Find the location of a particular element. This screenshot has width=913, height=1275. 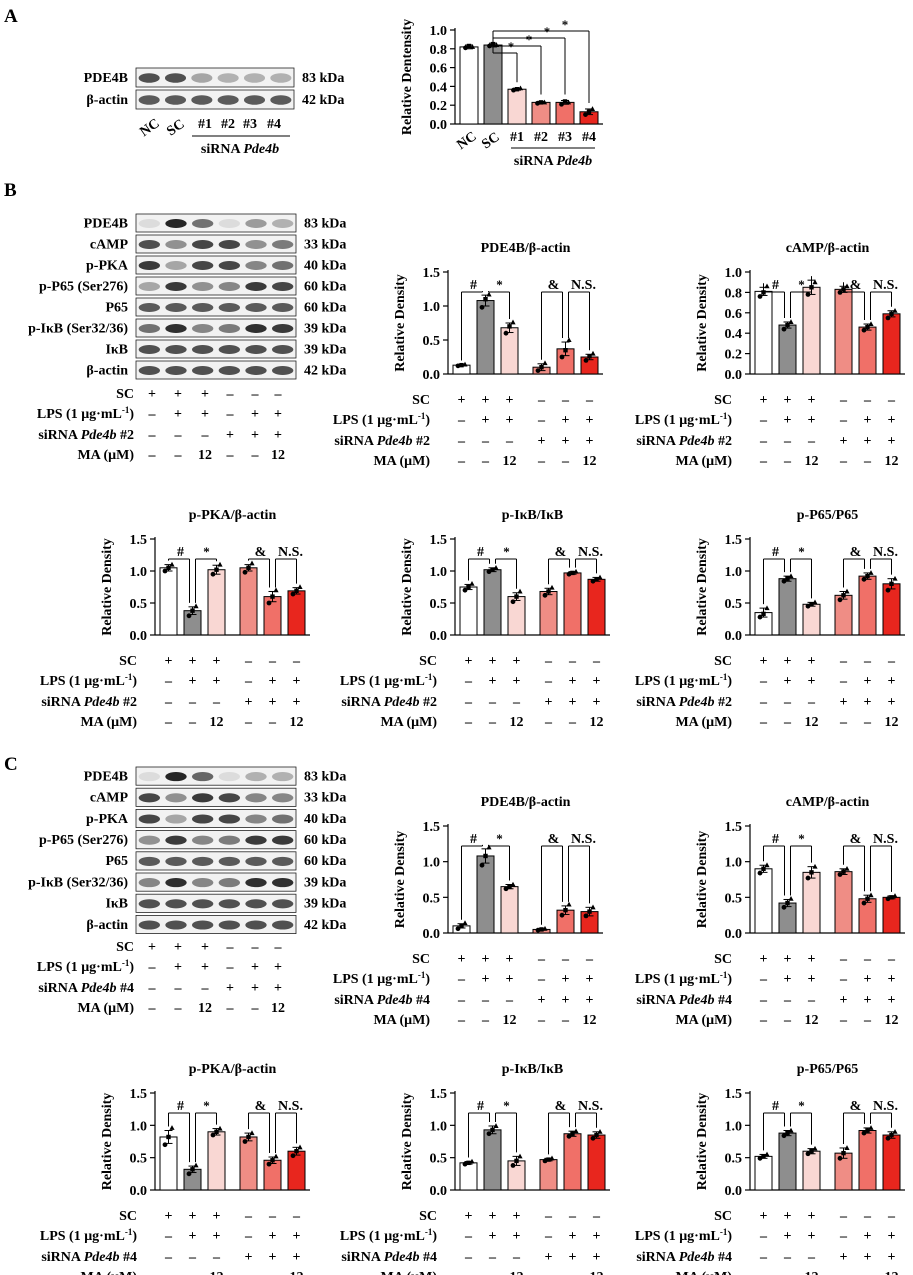

chart-title: p-IκB/IκB is located at coordinates (532, 515).